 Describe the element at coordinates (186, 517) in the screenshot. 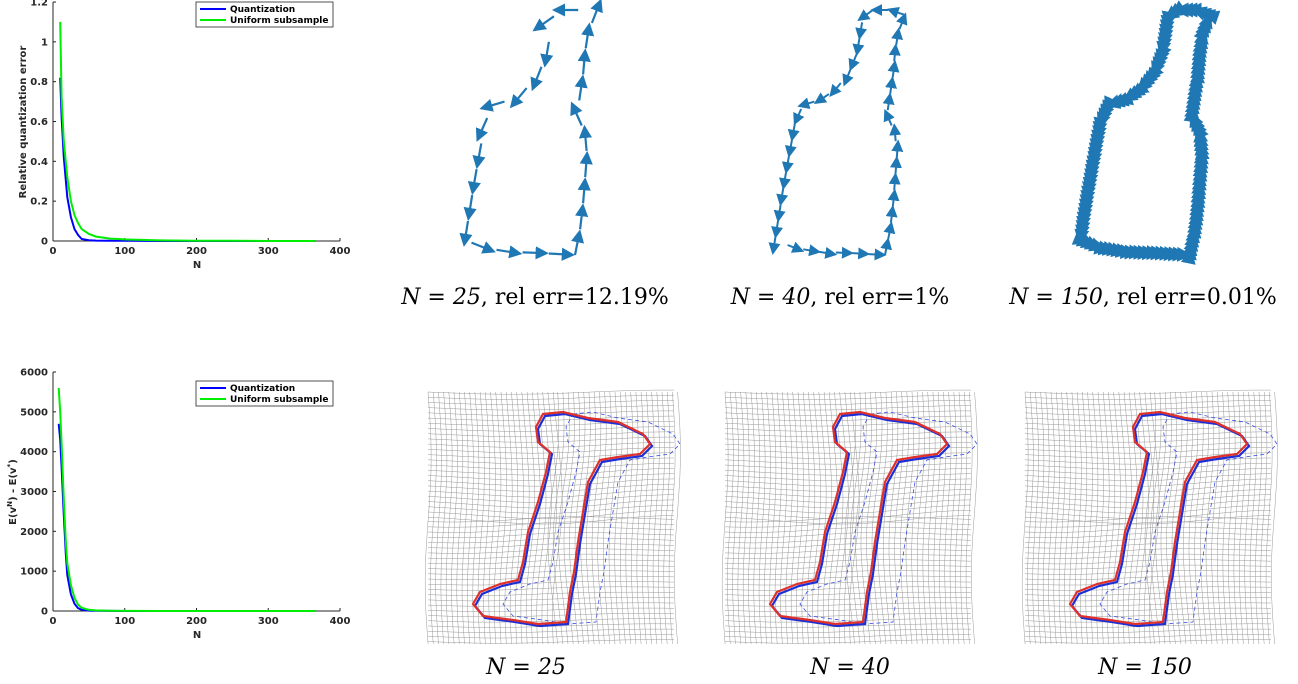

I see `series-line-quantization` at that location.